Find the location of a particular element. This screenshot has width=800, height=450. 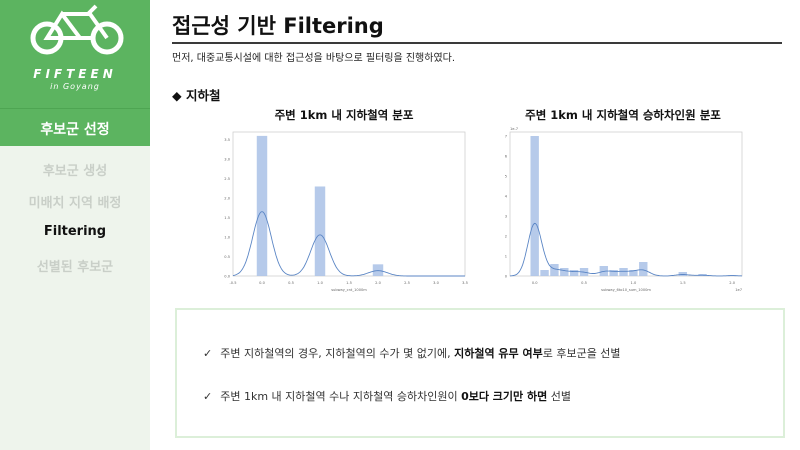

x-axis-label: subway_6to10_sum_1000m is located at coordinates (626, 290).